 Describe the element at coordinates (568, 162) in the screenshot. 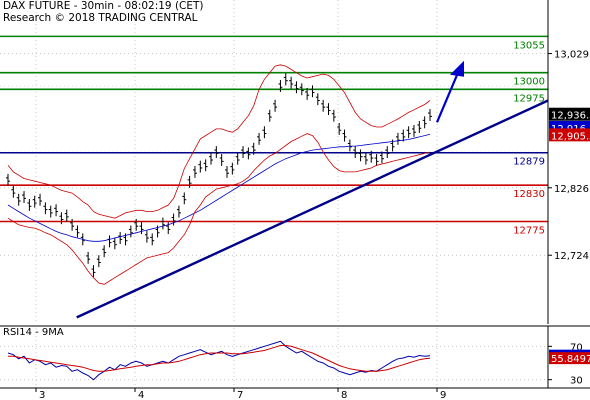

I see `price-axis: 13,029 12,826 12,724` at that location.